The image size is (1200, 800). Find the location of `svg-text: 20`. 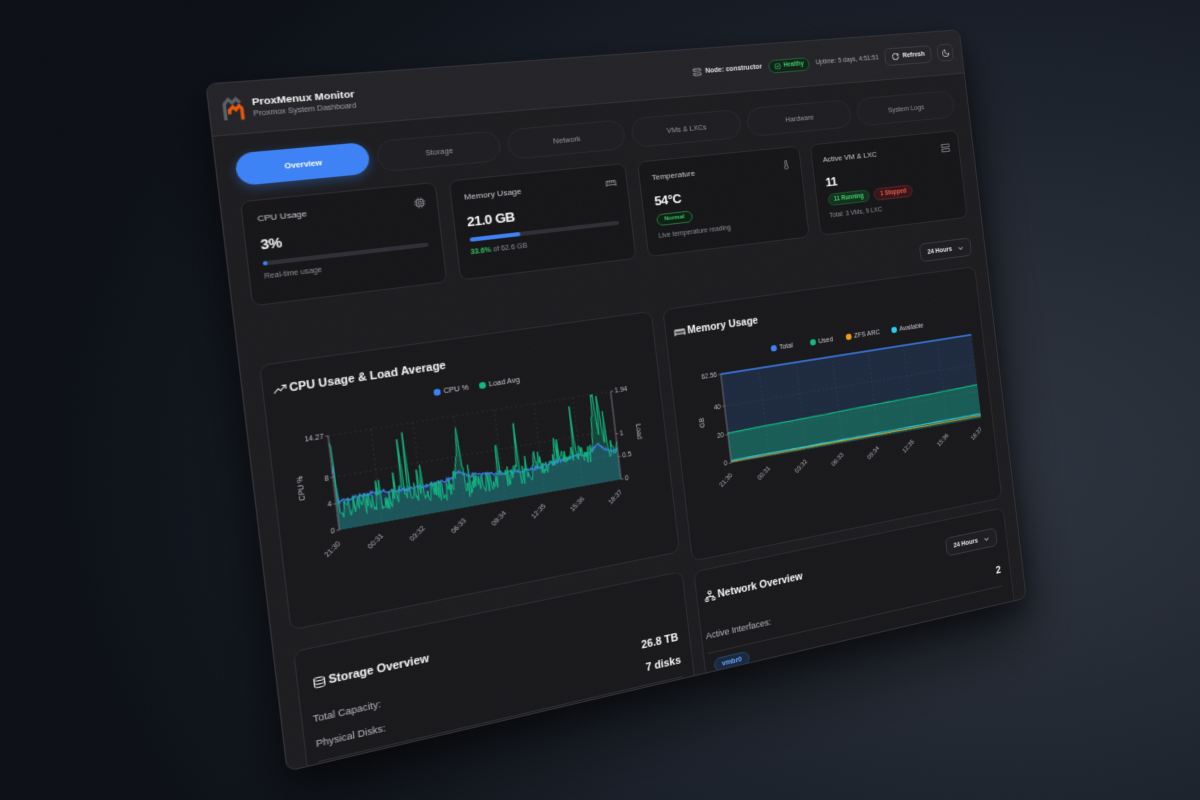

svg-text: 20 is located at coordinates (721, 435).